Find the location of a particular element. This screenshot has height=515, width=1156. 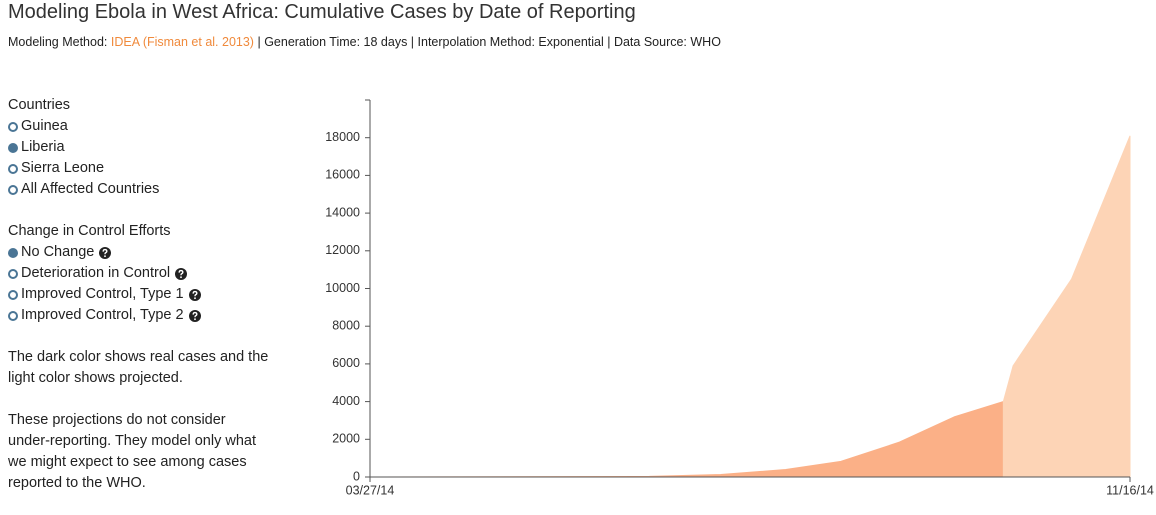

method-label: Modeling Method: is located at coordinates (58, 42).